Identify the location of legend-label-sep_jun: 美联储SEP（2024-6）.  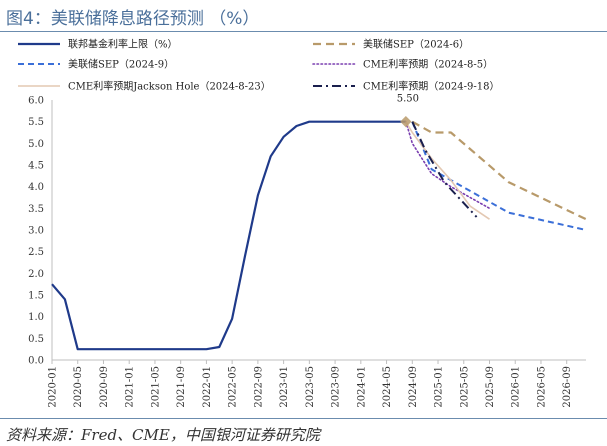
(416, 44).